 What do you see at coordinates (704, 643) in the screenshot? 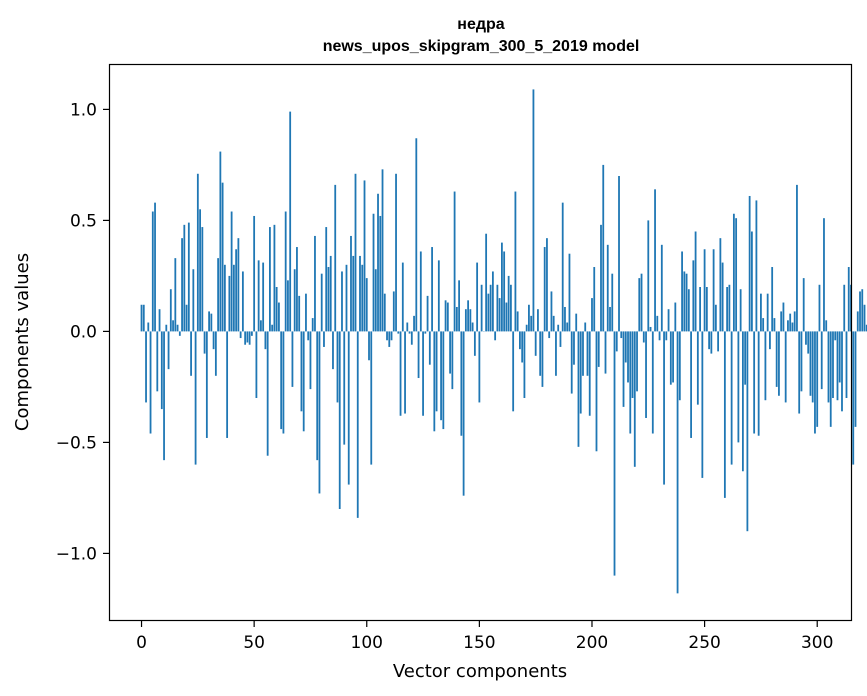
I see `x-tick-label: 250` at bounding box center [704, 643].